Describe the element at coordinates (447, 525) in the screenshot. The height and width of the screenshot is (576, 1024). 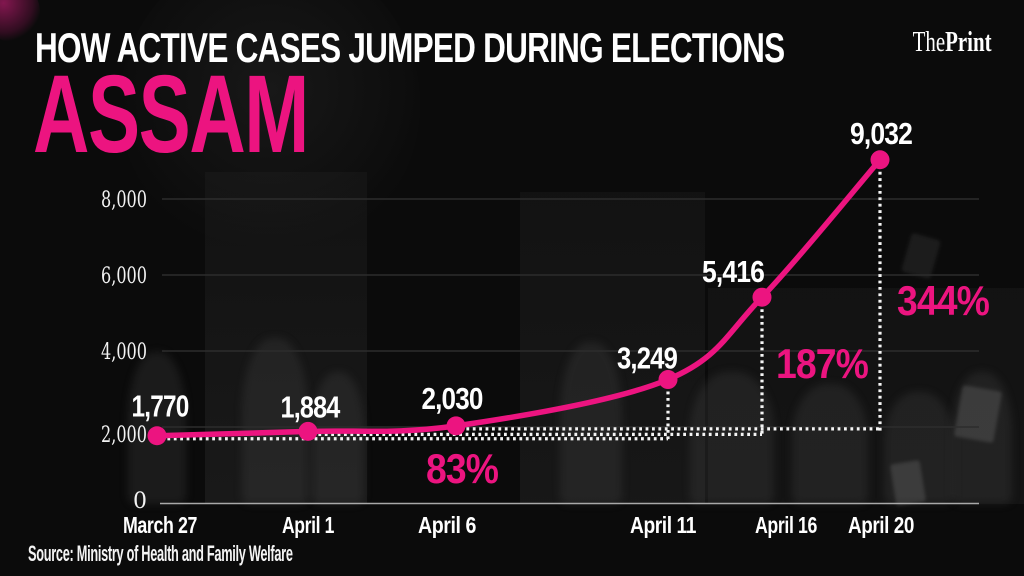
I see `x-axis-tick-label: April 6` at that location.